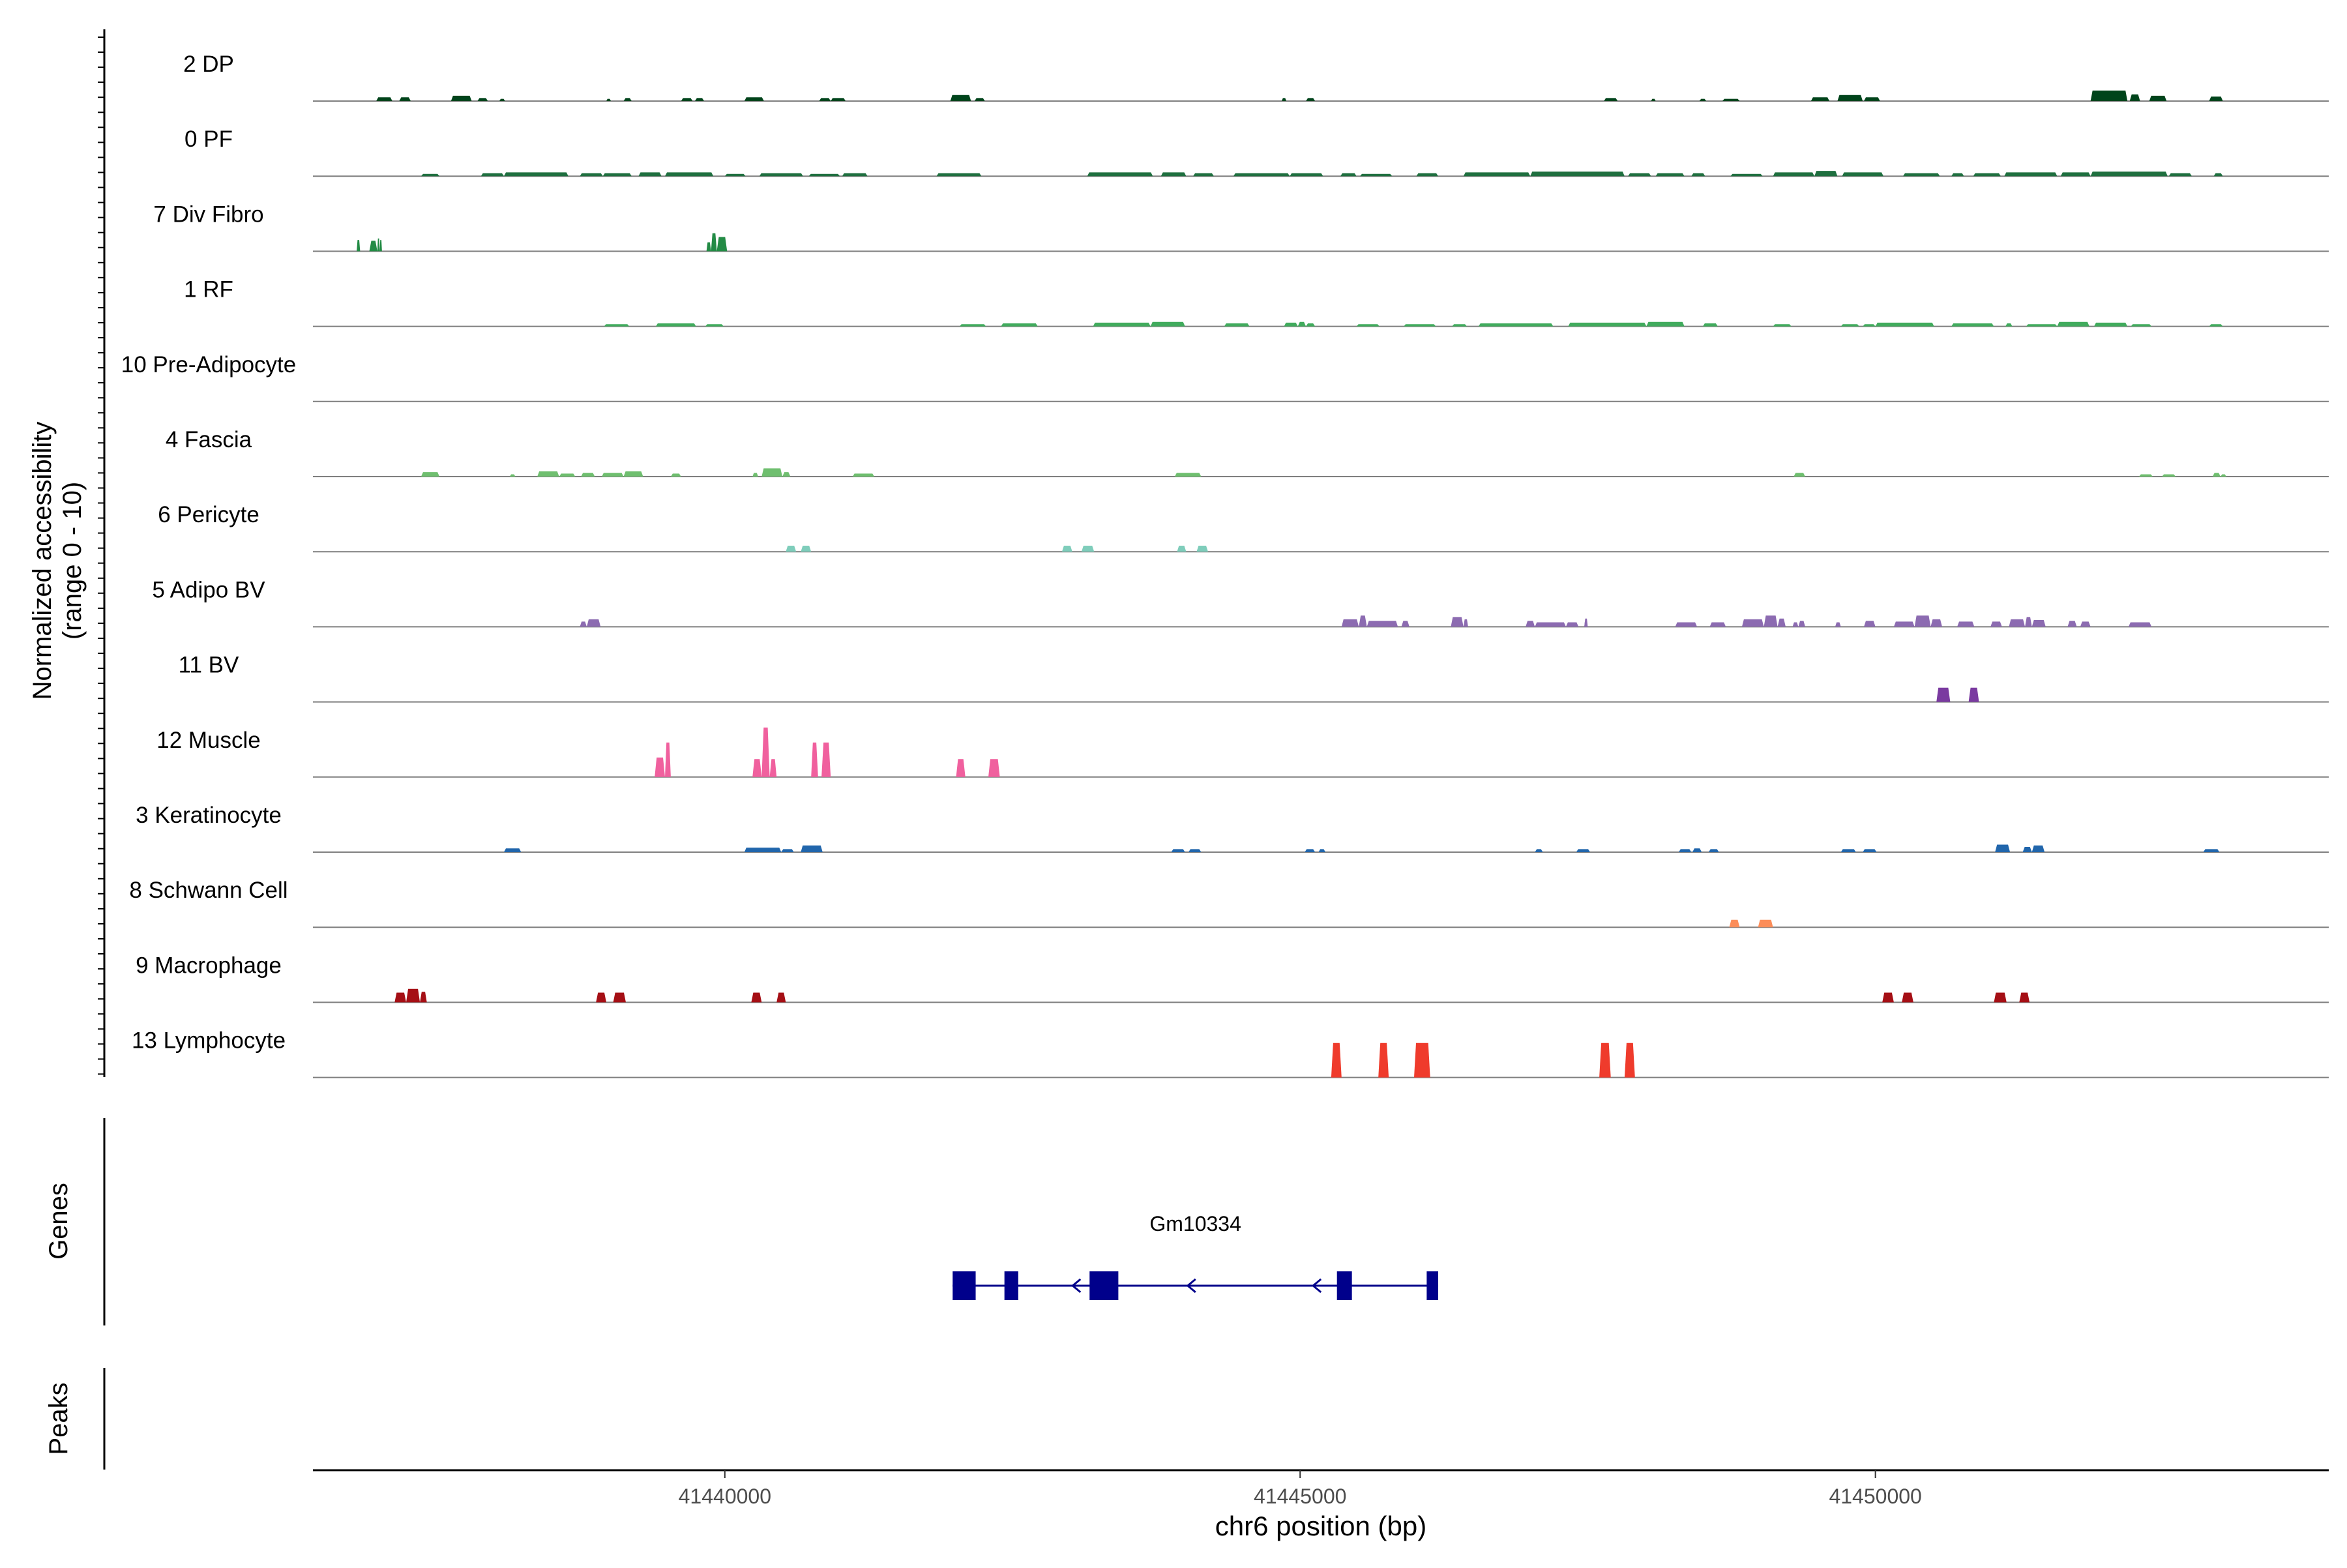  Describe the element at coordinates (102, 553) in the screenshot. I see `left-axis` at that location.